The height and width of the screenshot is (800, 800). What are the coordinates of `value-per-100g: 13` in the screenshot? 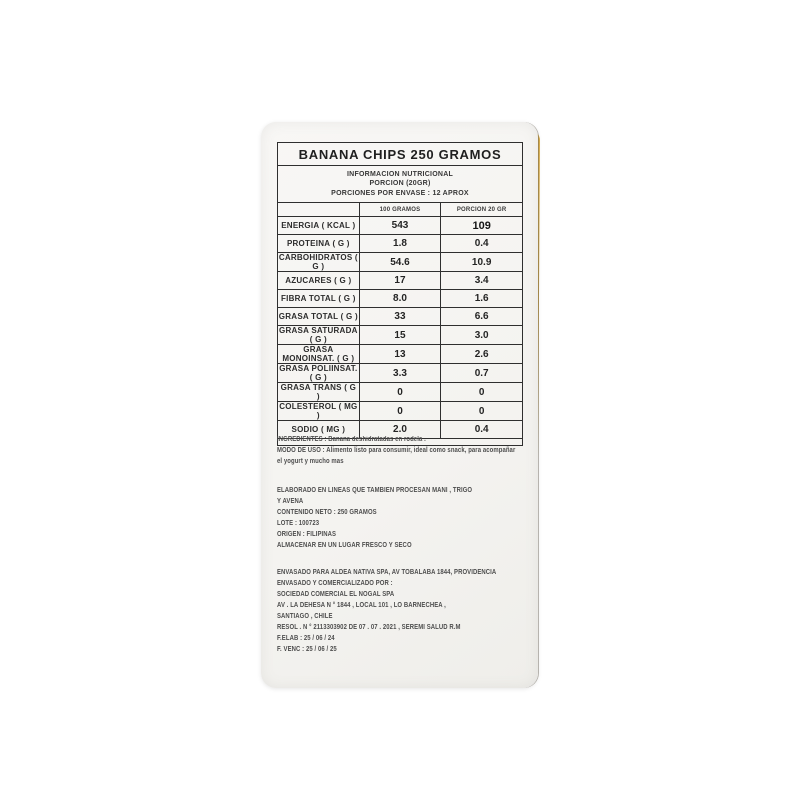 It's located at (400, 354).